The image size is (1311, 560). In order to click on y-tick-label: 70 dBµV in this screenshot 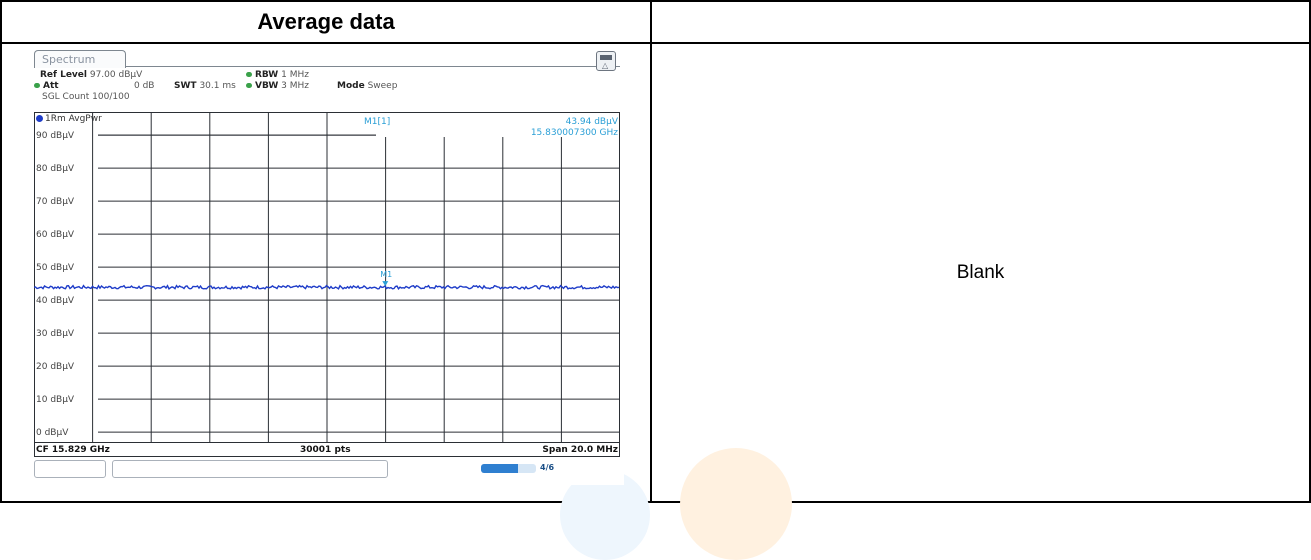, I will do `click(55, 202)`.